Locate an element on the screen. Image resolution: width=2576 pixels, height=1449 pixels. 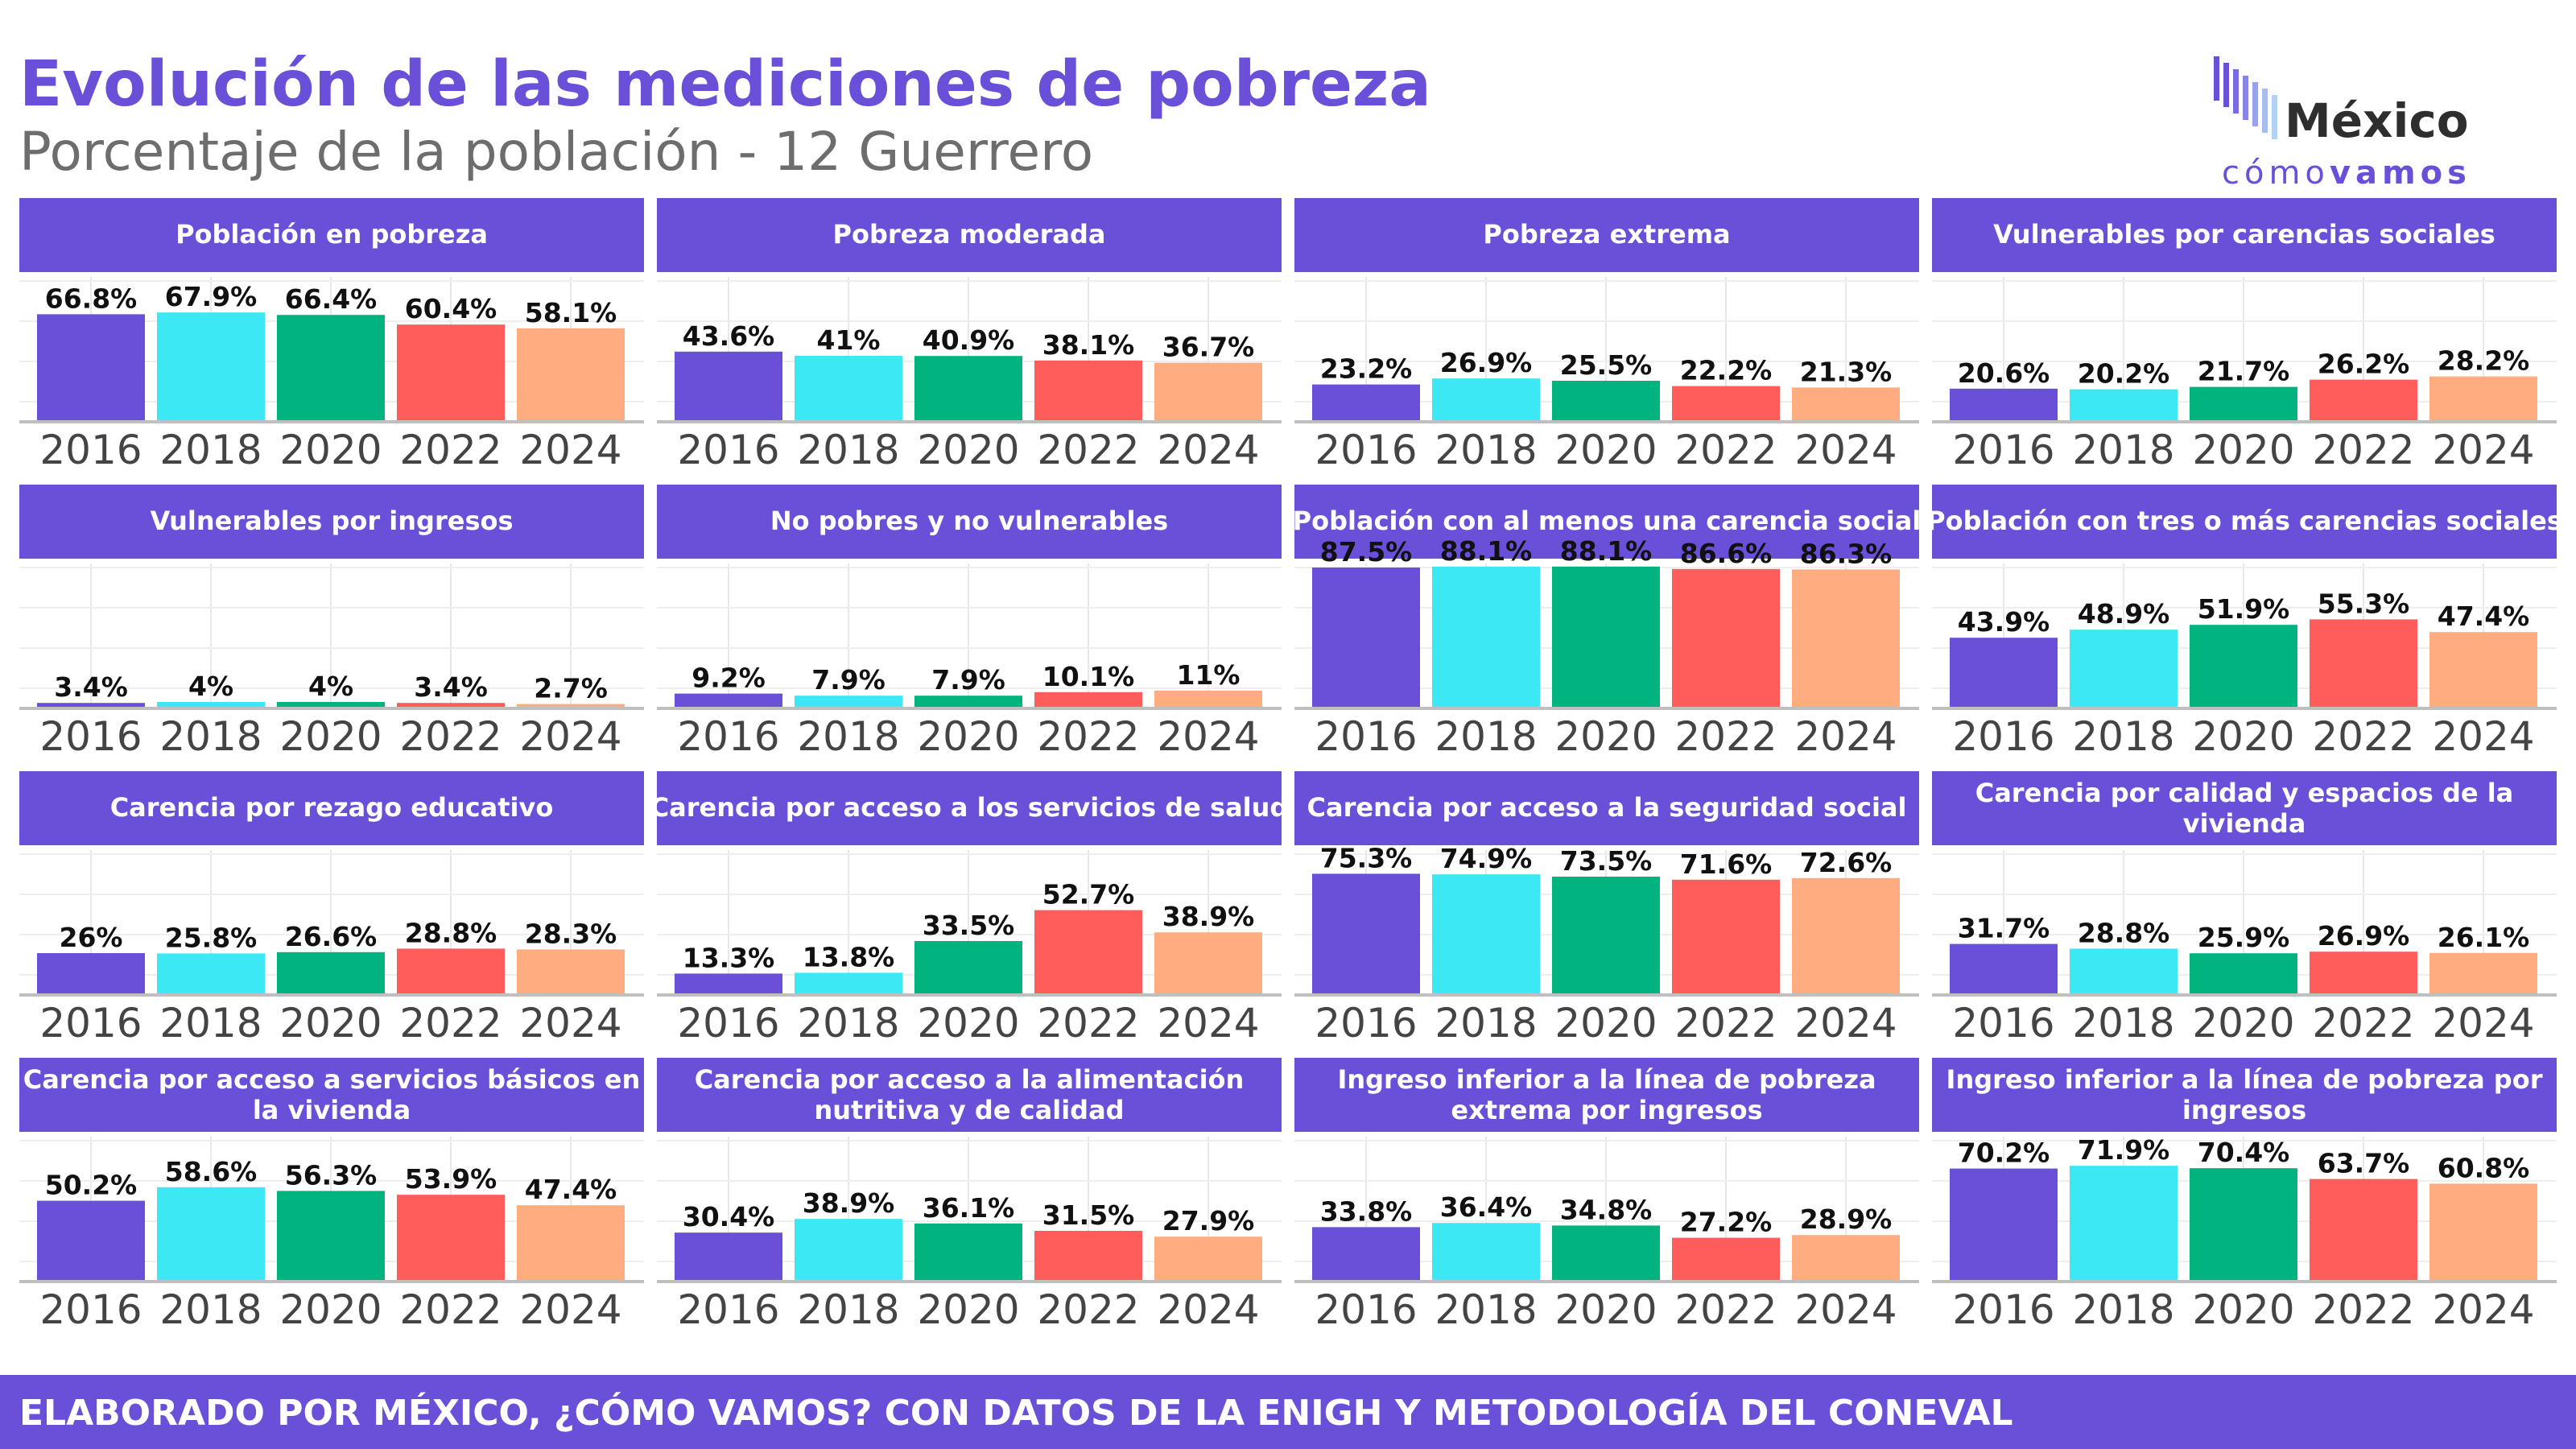
logo-line1: México is located at coordinates (2377, 121).